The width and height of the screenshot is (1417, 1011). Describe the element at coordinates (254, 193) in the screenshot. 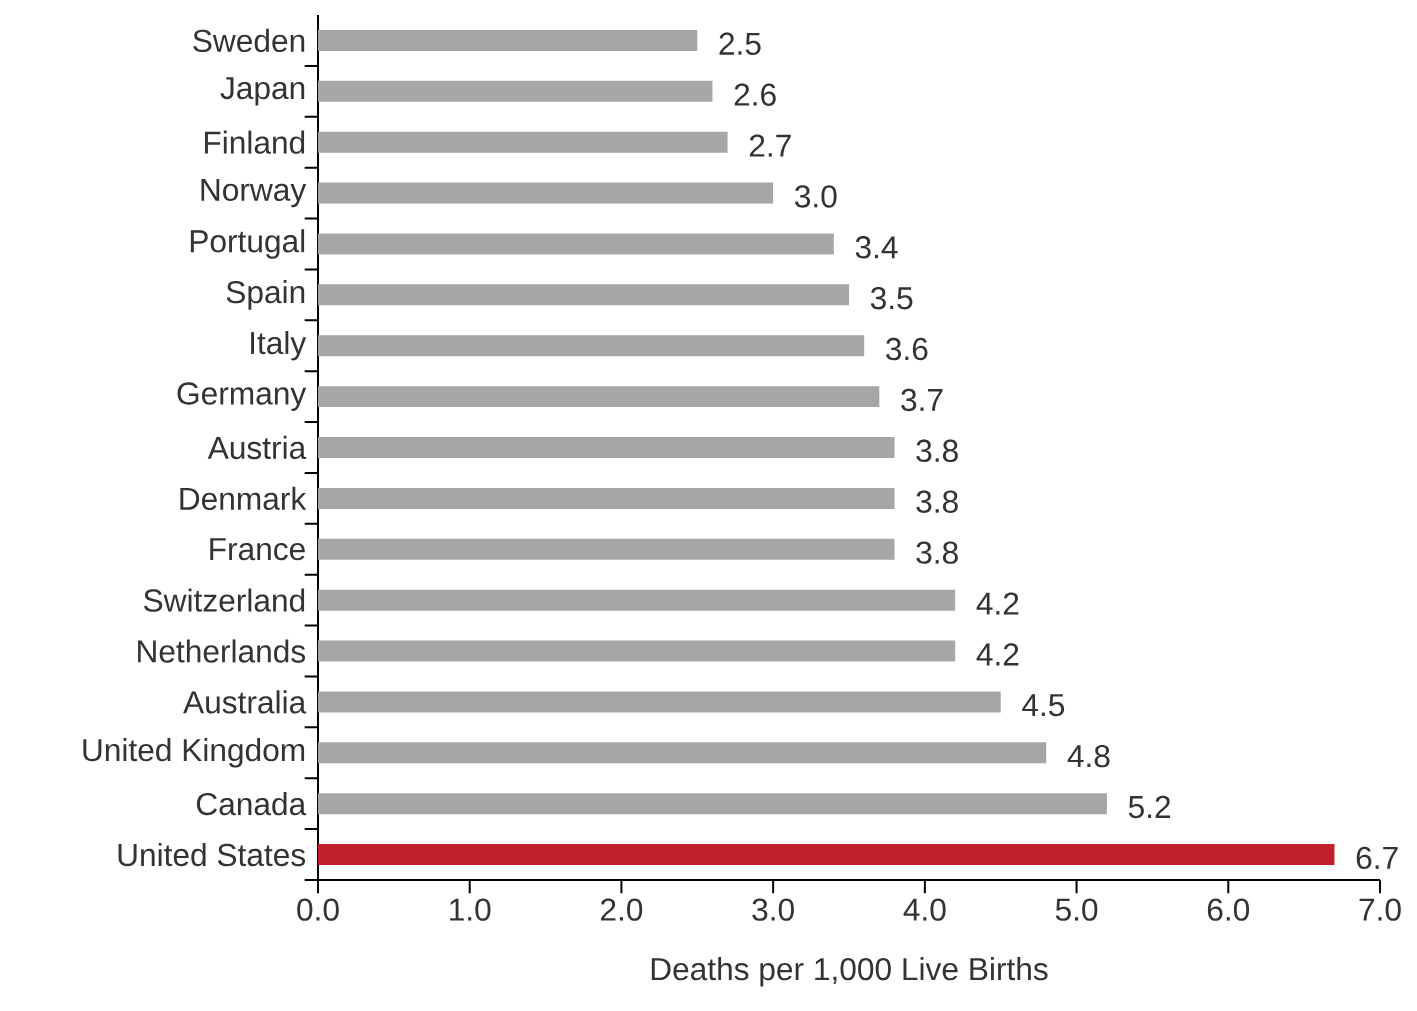

I see `y-tick-label: Norway` at that location.